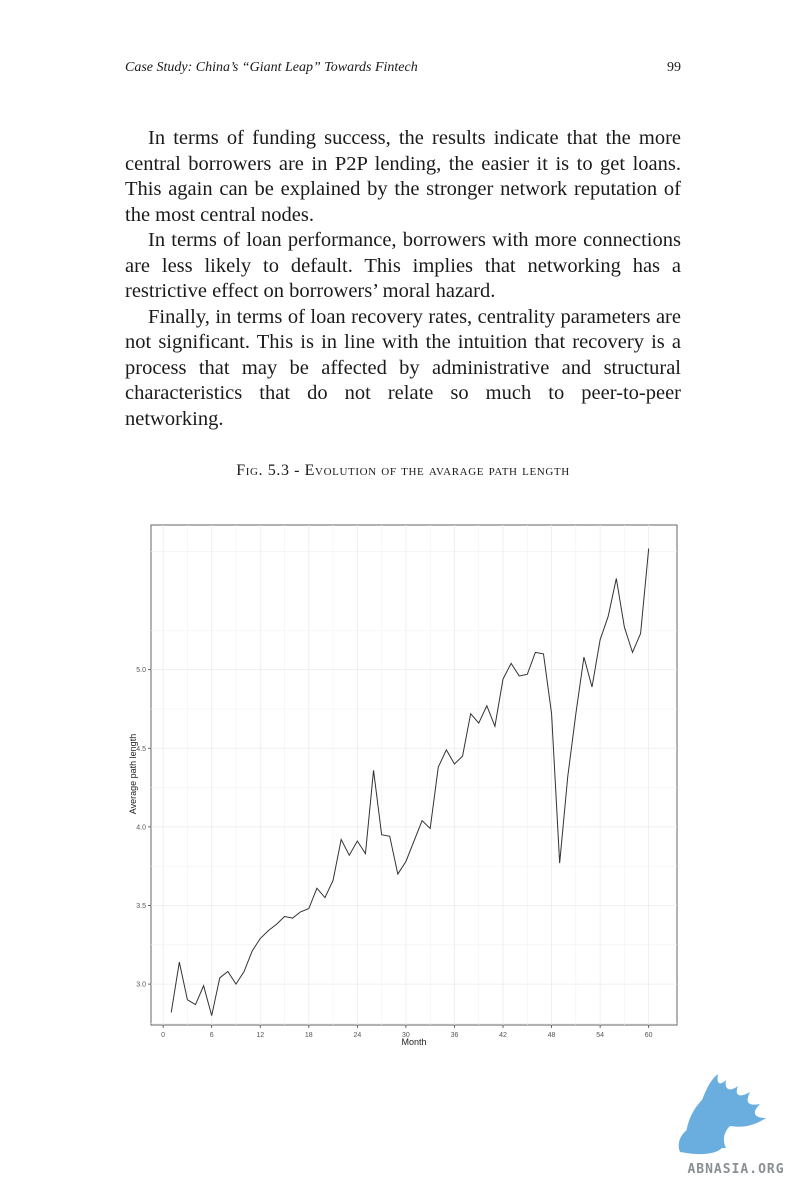 The image size is (794, 1191). What do you see at coordinates (725, 1111) in the screenshot?
I see `bird-wing-shape` at bounding box center [725, 1111].